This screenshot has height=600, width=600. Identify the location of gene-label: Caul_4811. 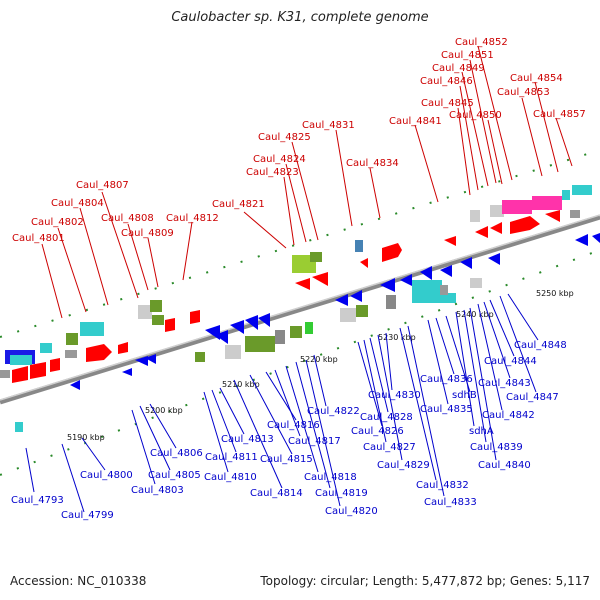
(231, 457).